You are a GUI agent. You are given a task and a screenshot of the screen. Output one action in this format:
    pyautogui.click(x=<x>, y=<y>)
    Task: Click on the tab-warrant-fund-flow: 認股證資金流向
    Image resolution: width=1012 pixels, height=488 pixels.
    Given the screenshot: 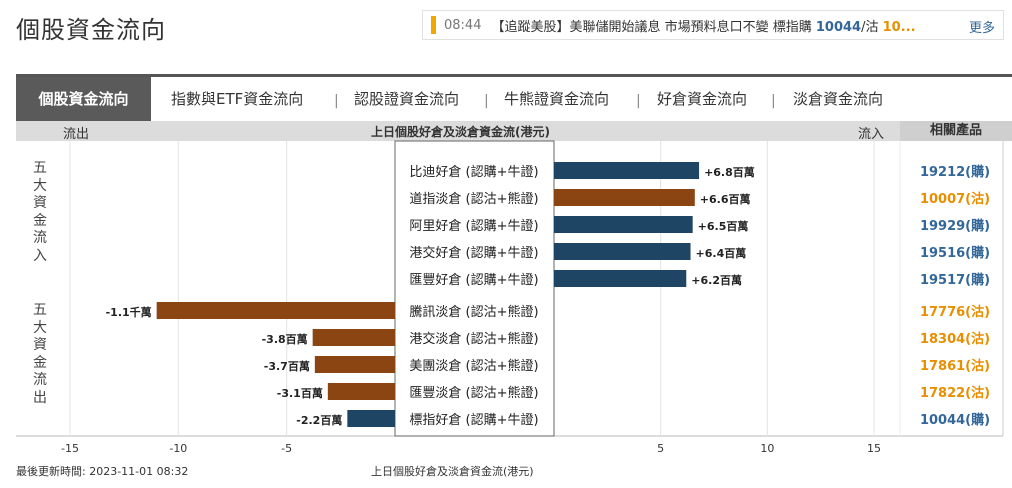 What is the action you would take?
    pyautogui.click(x=407, y=99)
    